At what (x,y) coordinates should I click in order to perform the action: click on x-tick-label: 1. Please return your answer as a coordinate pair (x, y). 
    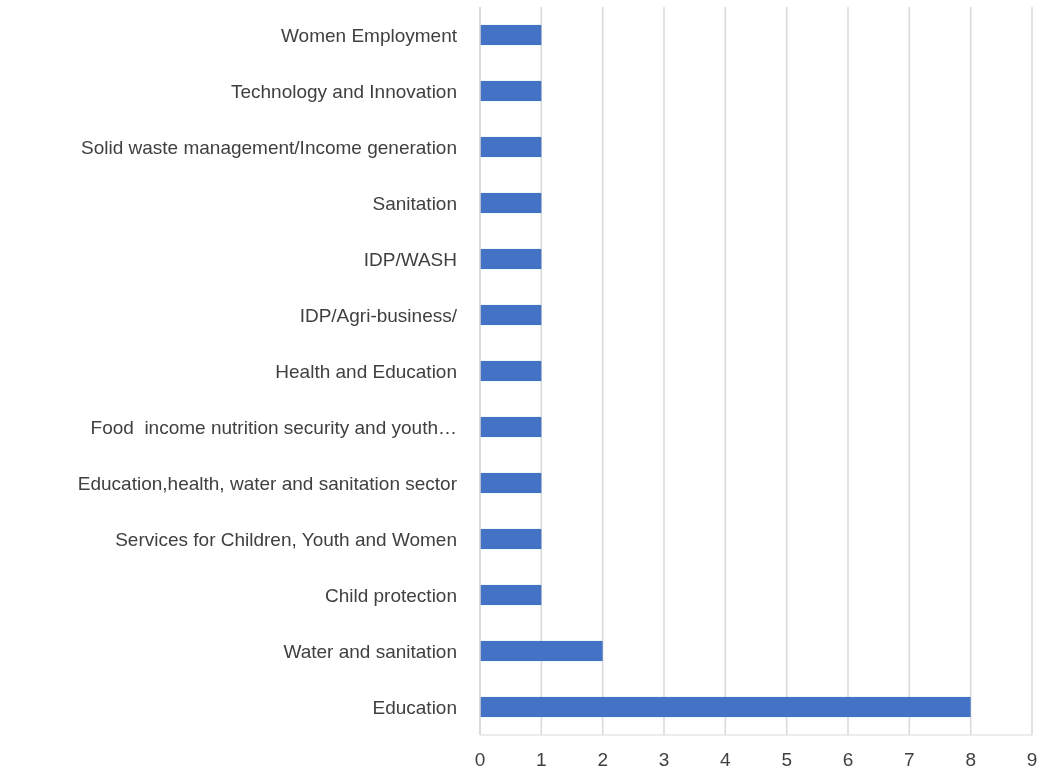
    Looking at the image, I should click on (541, 759).